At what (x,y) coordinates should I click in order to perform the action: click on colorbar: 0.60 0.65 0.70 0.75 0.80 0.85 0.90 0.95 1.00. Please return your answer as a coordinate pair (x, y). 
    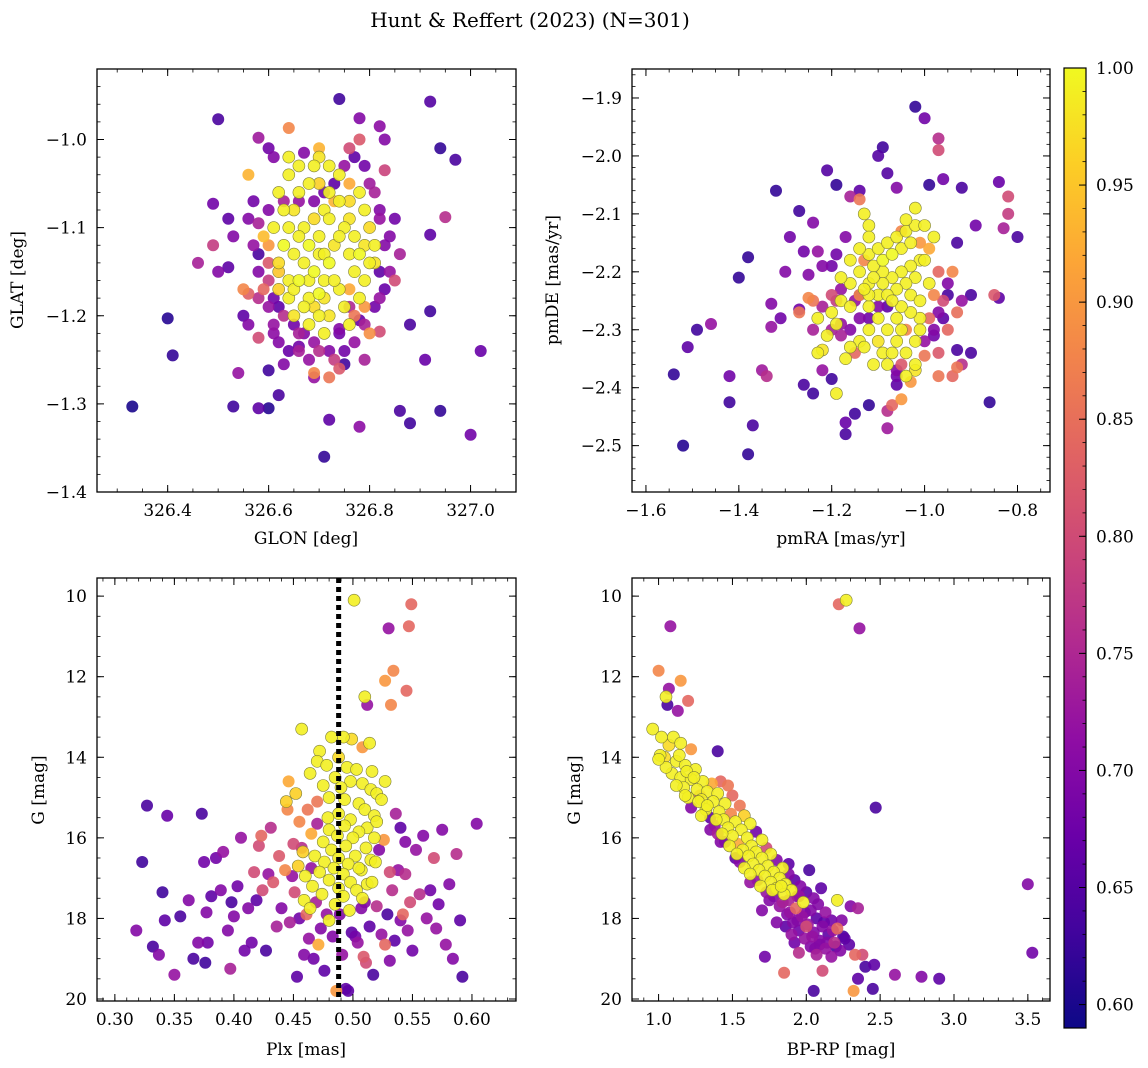
    Looking at the image, I should click on (1098, 544).